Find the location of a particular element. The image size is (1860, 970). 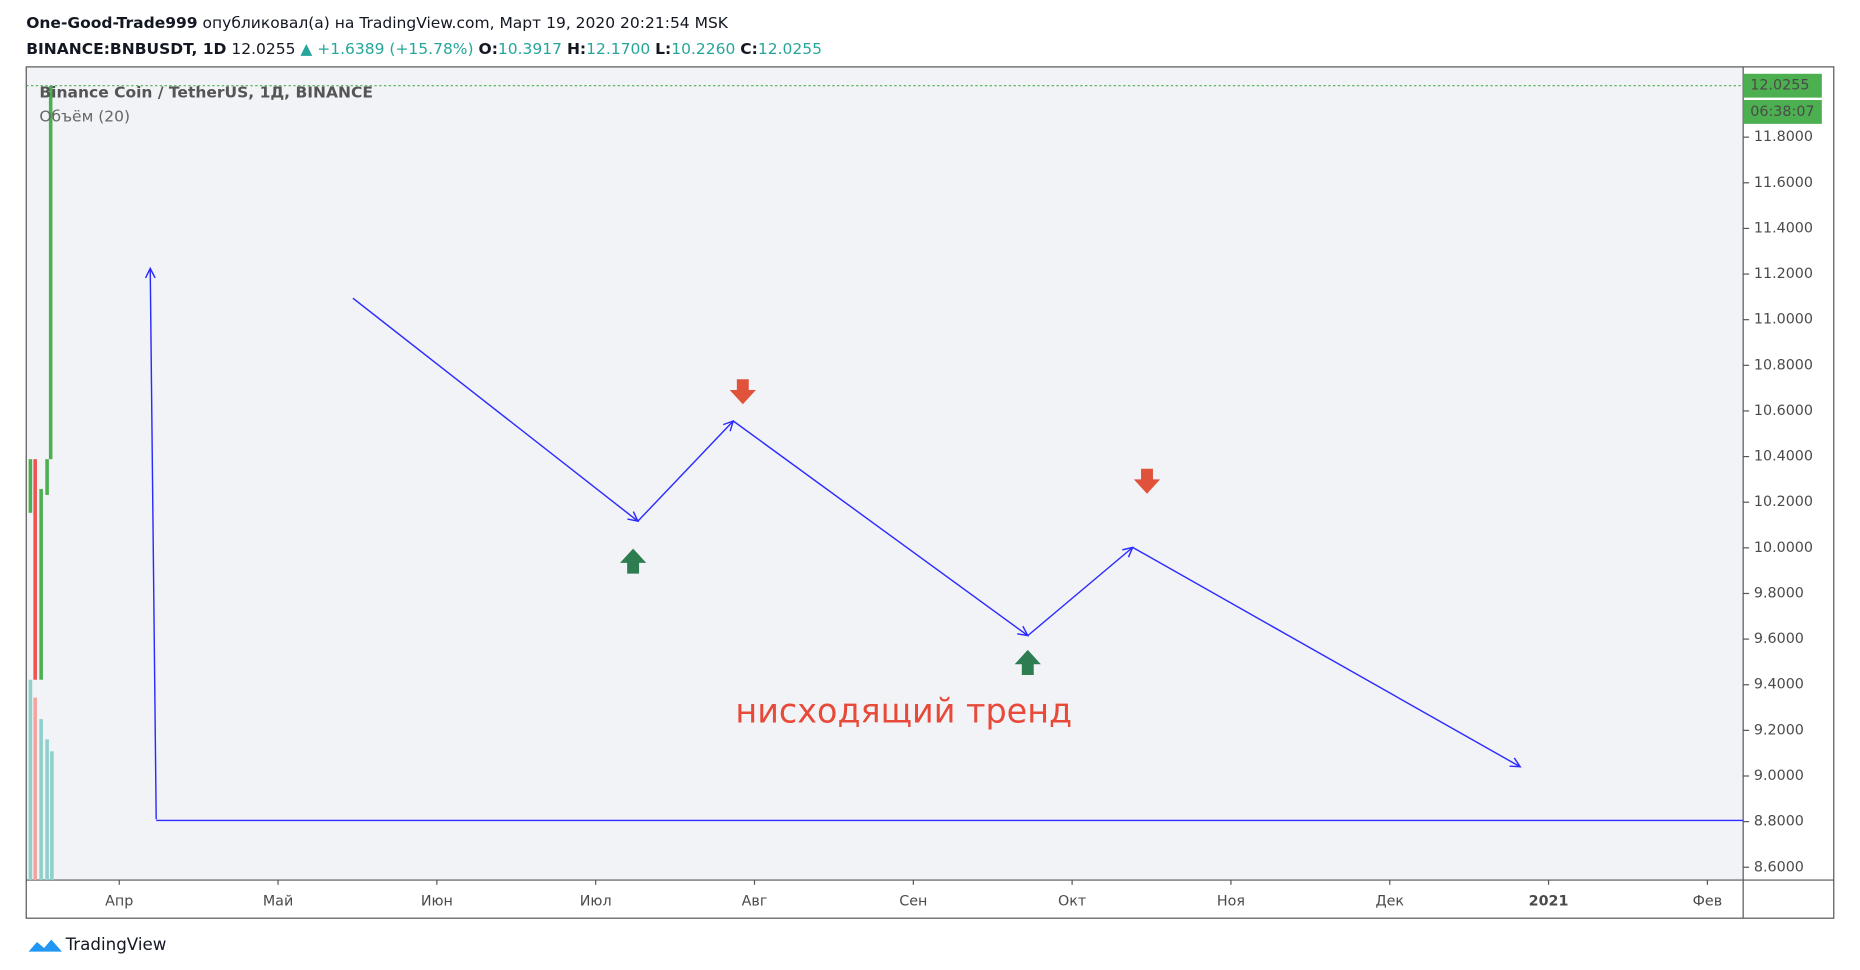

price-tag: 12.0255 is located at coordinates (1779, 86).